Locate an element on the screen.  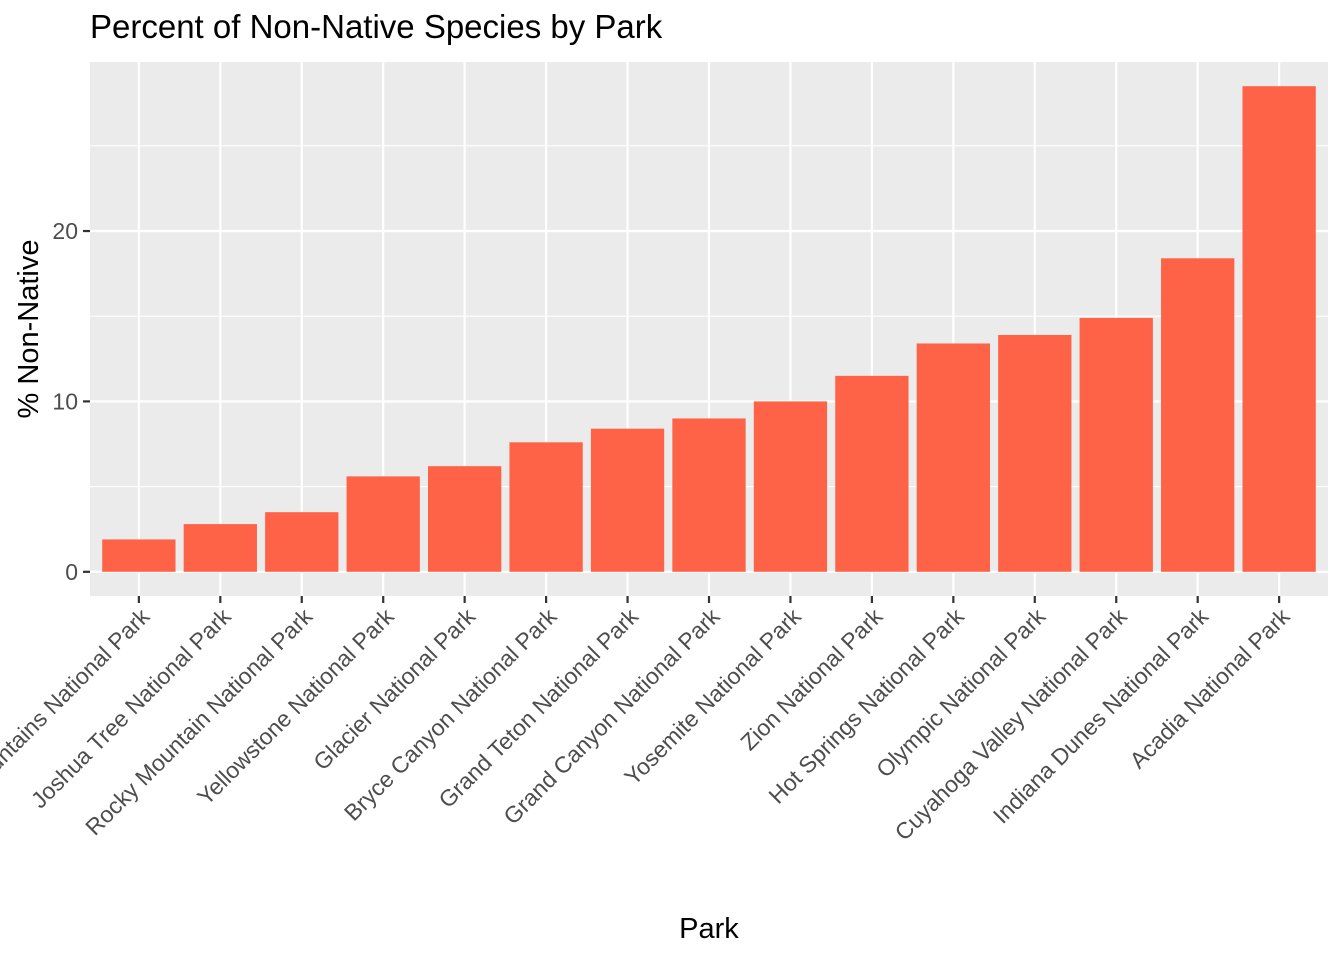
y-axis-title: % Non-Native is located at coordinates (29, 329).